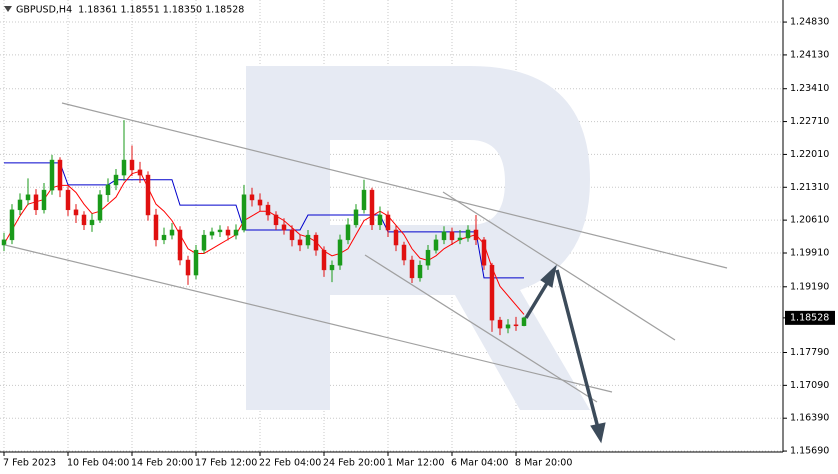 The width and height of the screenshot is (838, 474). I want to click on y-tick-label: 1.23410, so click(809, 88).